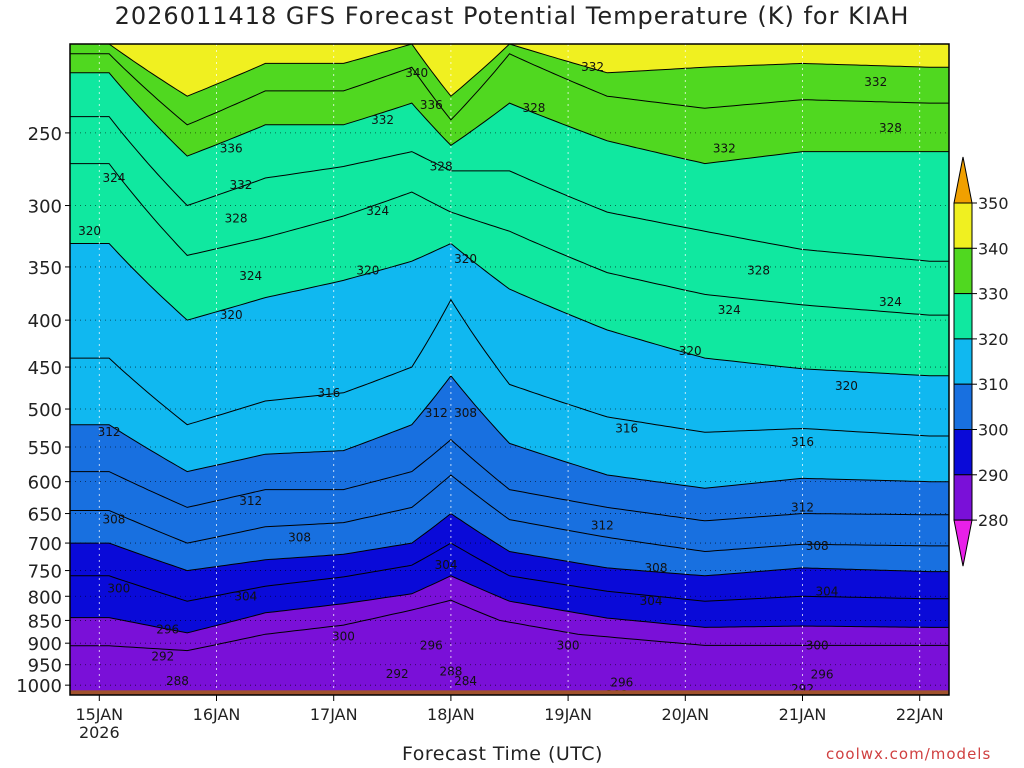  I want to click on y-tick-label: 350, so click(45, 268).